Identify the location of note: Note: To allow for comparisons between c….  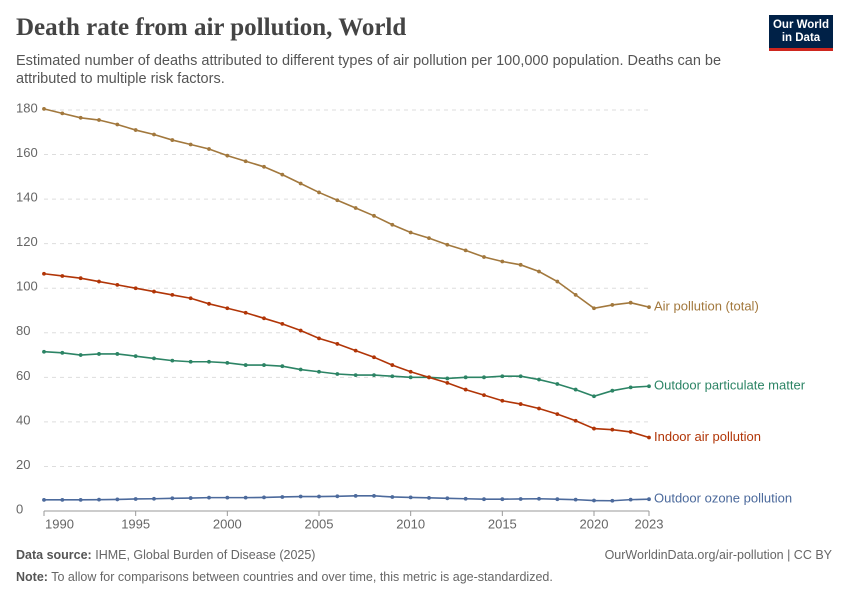
(284, 577).